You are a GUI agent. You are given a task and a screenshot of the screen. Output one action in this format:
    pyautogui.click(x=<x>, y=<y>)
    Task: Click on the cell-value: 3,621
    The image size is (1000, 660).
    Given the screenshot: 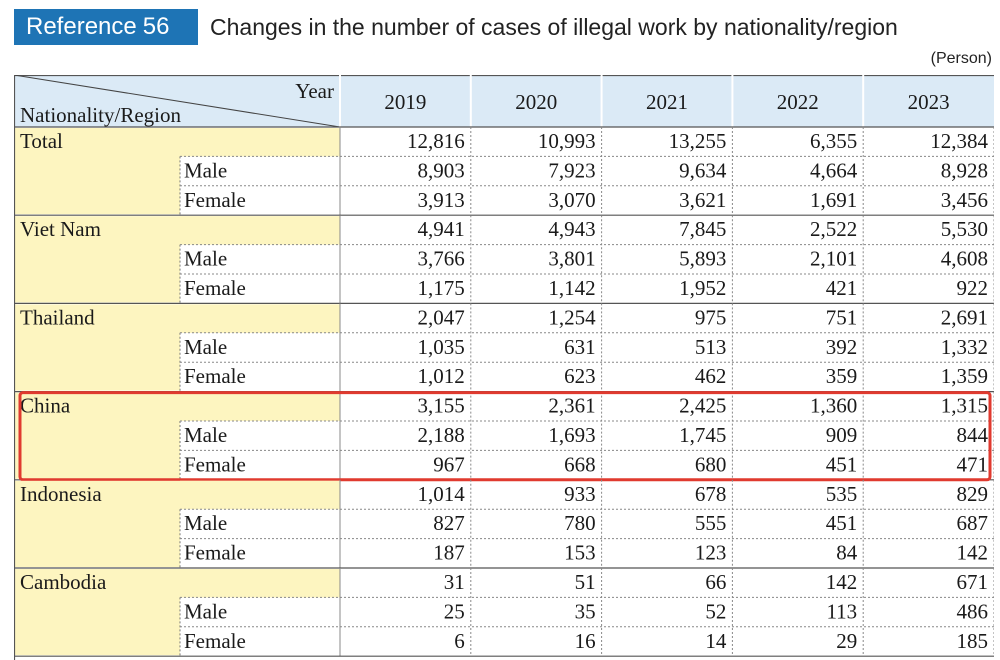 What is the action you would take?
    pyautogui.click(x=702, y=200)
    